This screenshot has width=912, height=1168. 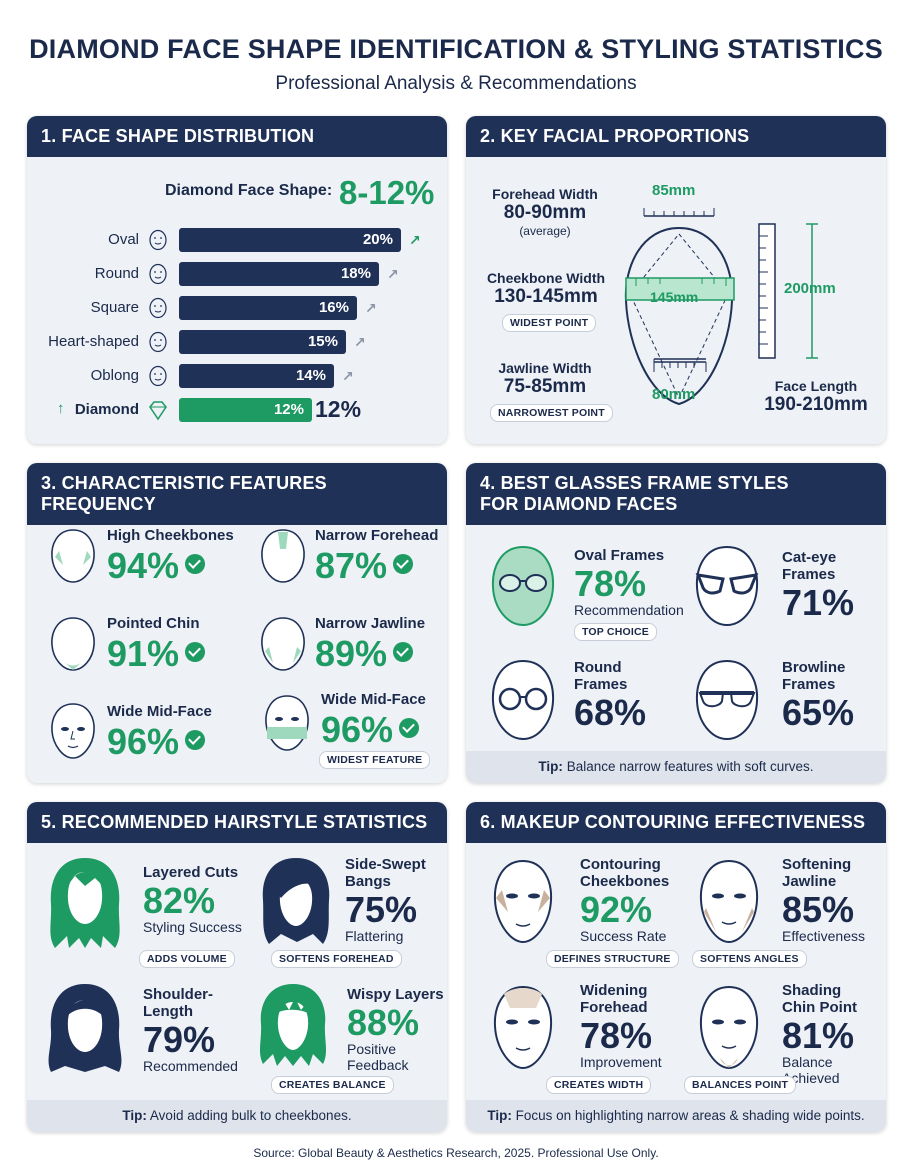 I want to click on face-proportion-diagram, so click(x=721, y=307).